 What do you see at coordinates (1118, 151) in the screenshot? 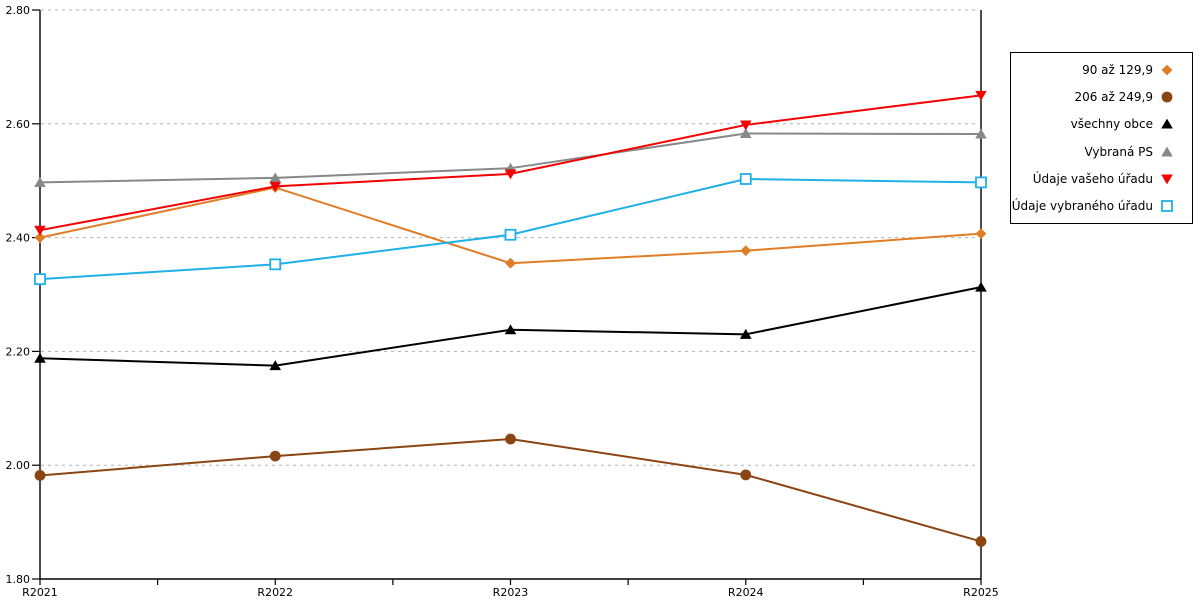
I see `legend-label: Vybraná PS` at bounding box center [1118, 151].